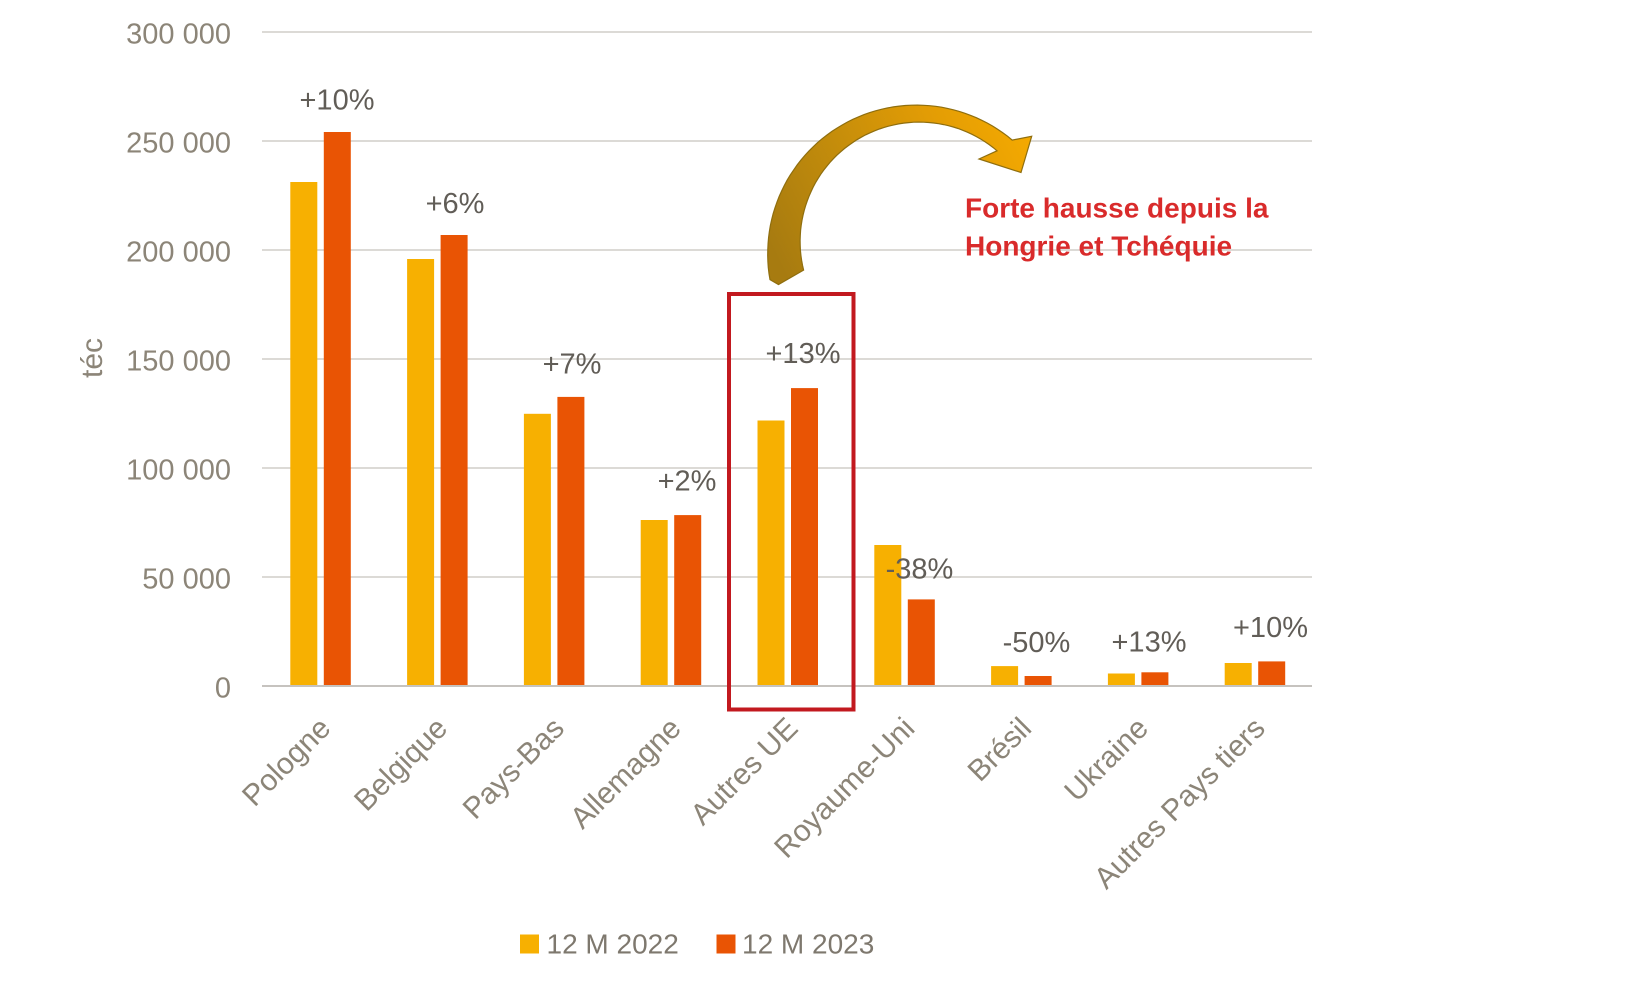  Describe the element at coordinates (1037, 643) in the screenshot. I see `svg-text: -50%` at that location.